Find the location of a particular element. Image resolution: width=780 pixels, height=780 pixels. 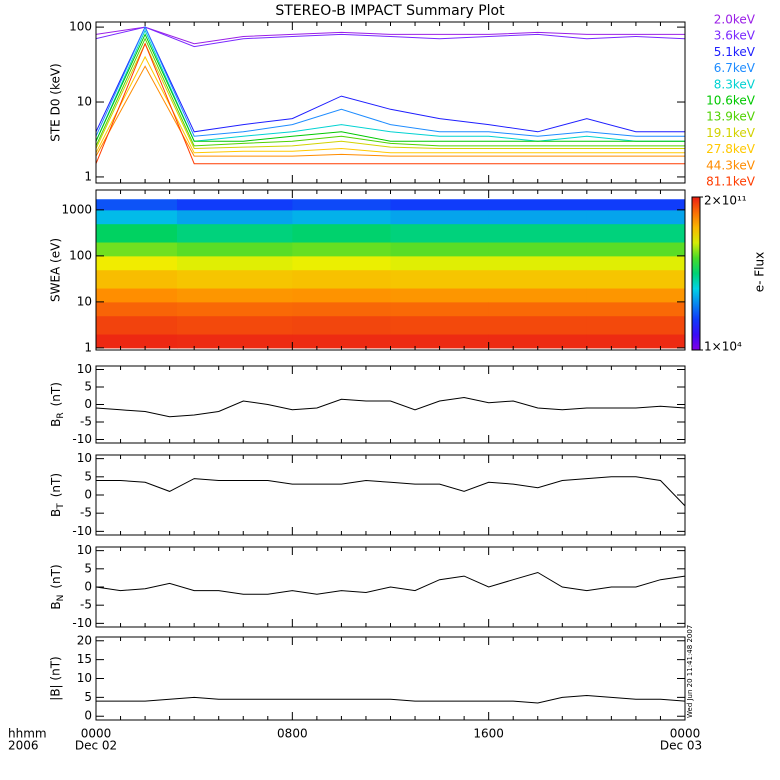

panel: -10 -5 0 5 10 BR (nT) is located at coordinates (367, 404).